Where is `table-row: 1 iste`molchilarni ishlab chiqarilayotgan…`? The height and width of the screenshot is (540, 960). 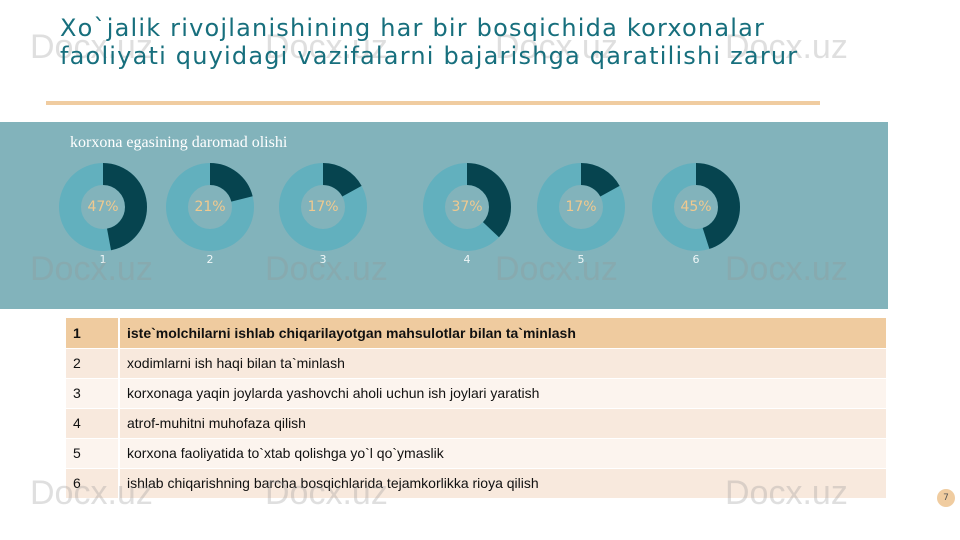
table-row: 1 iste`molchilarni ishlab chiqarilayotgan… is located at coordinates (476, 333).